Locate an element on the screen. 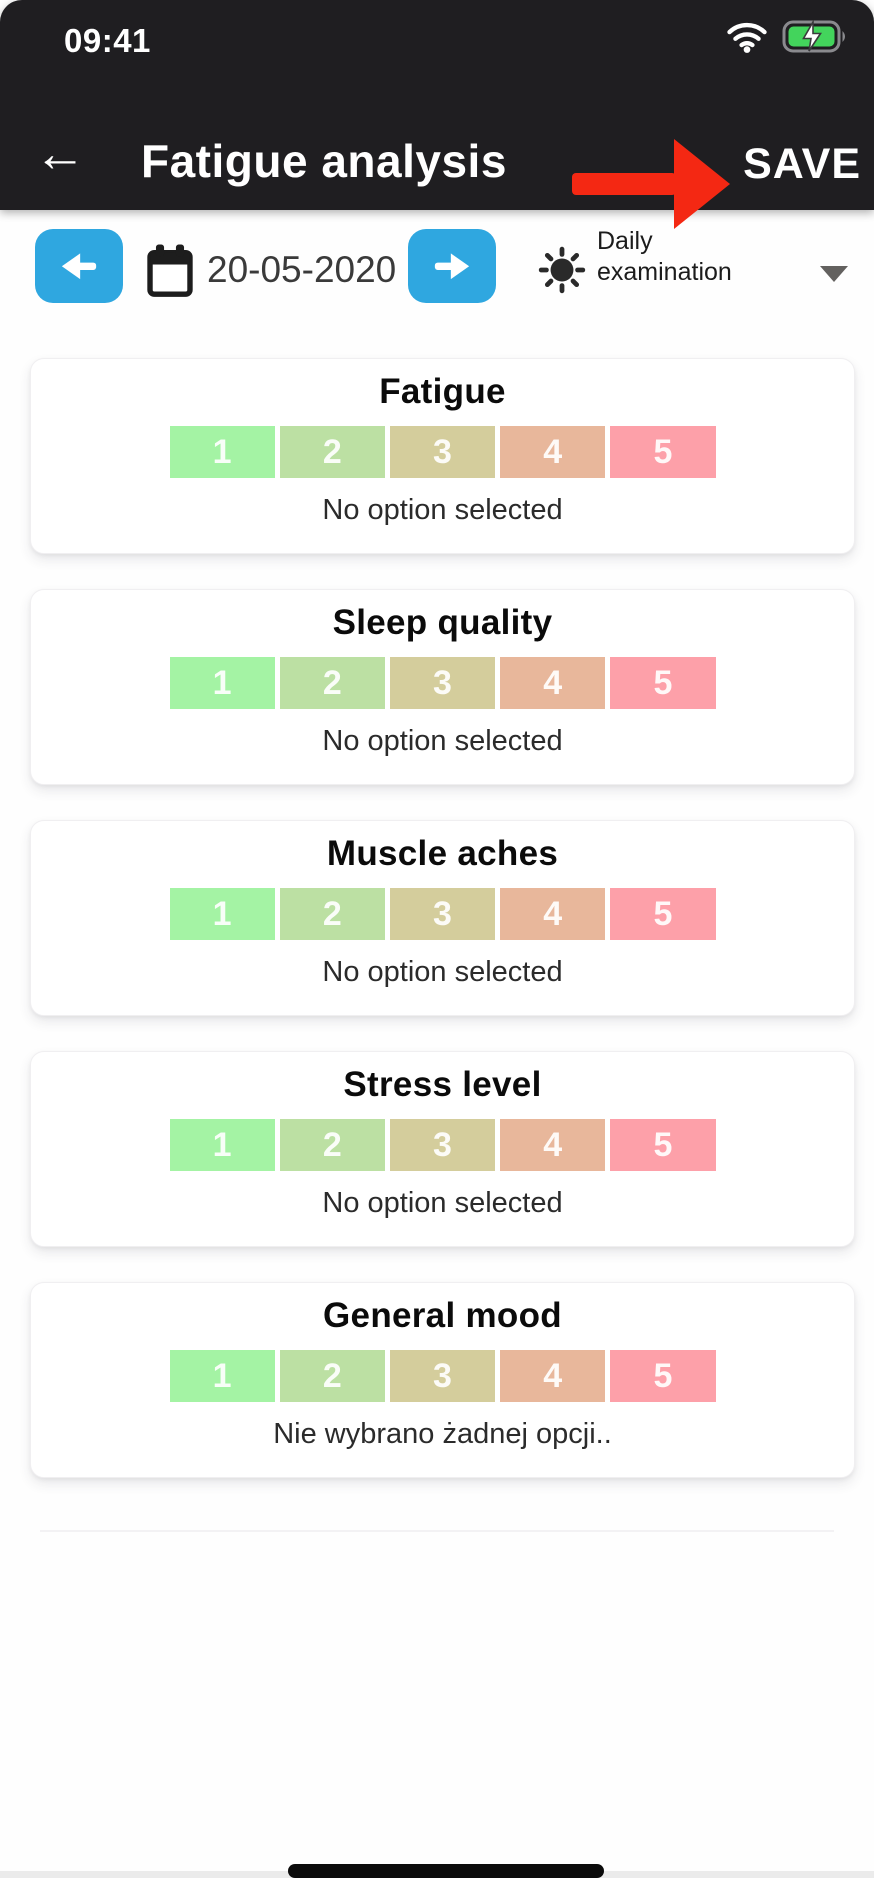 This screenshot has width=874, height=1878. question-title: Sleep quality is located at coordinates (442, 622).